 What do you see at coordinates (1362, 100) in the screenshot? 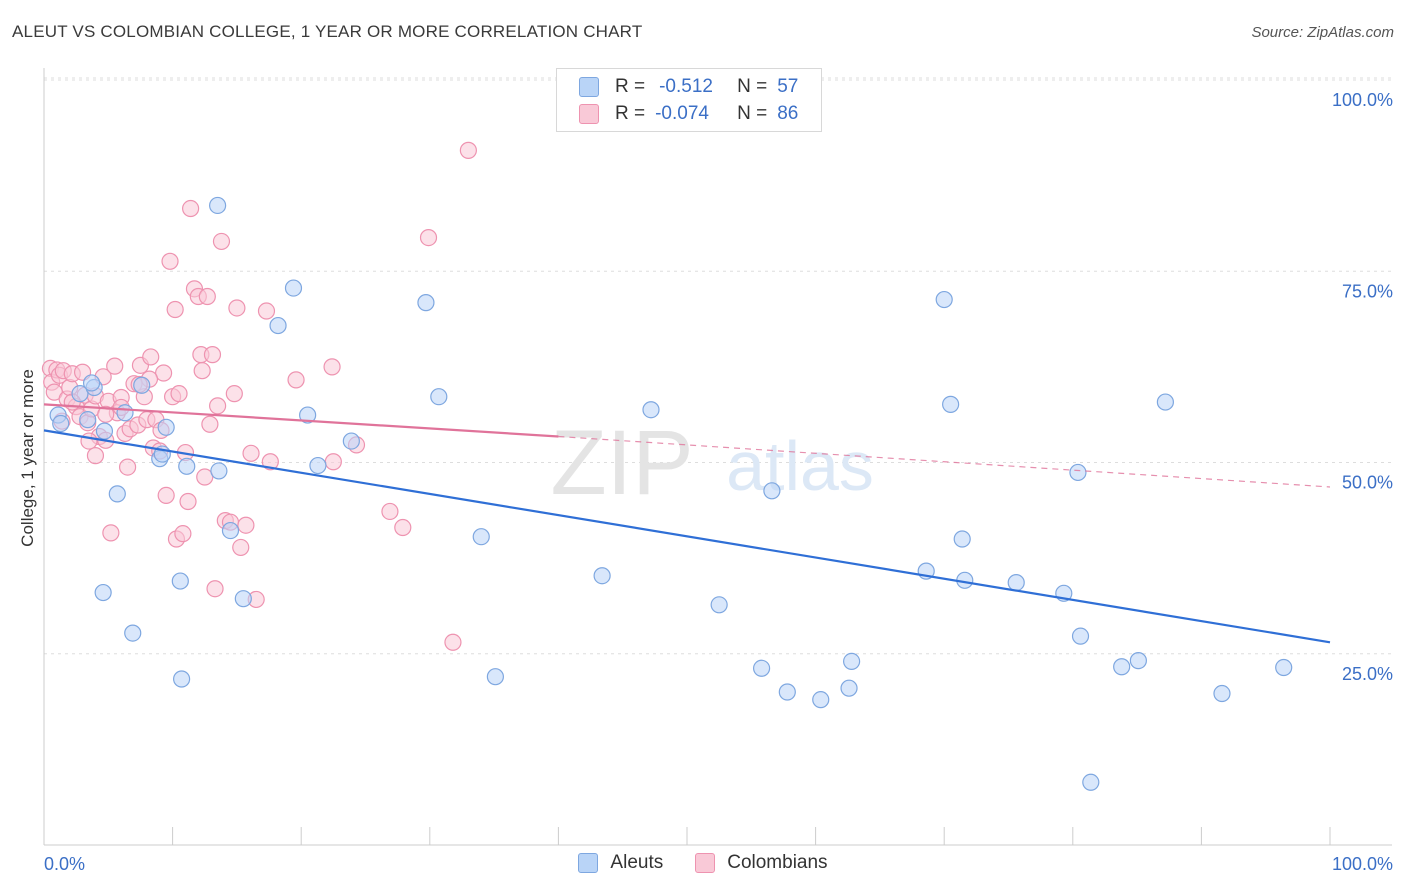
I see `y-tick-label: 100.0%` at bounding box center [1362, 100].